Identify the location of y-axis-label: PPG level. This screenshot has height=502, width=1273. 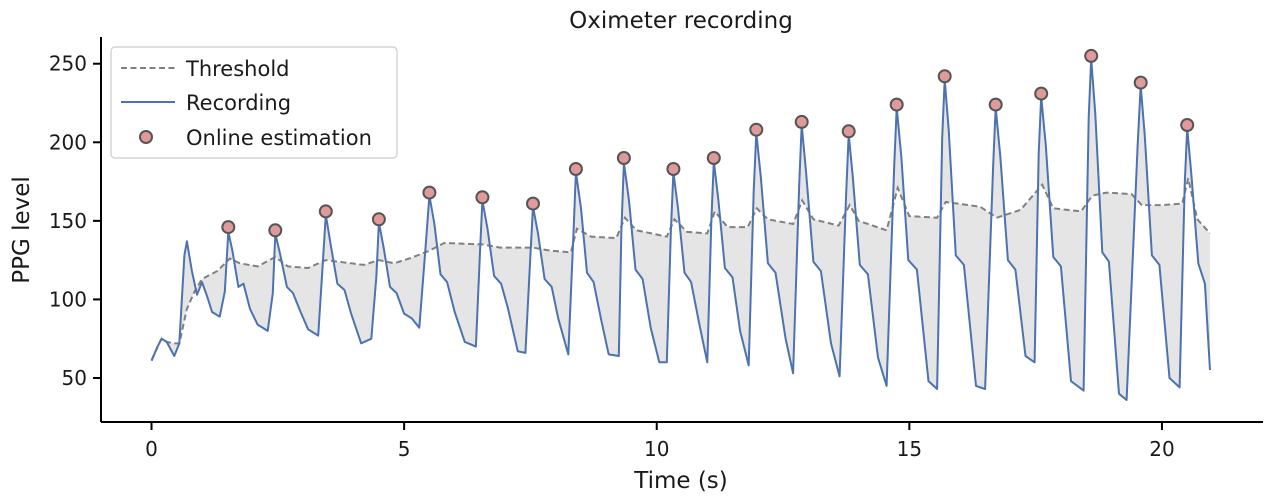
(22, 230).